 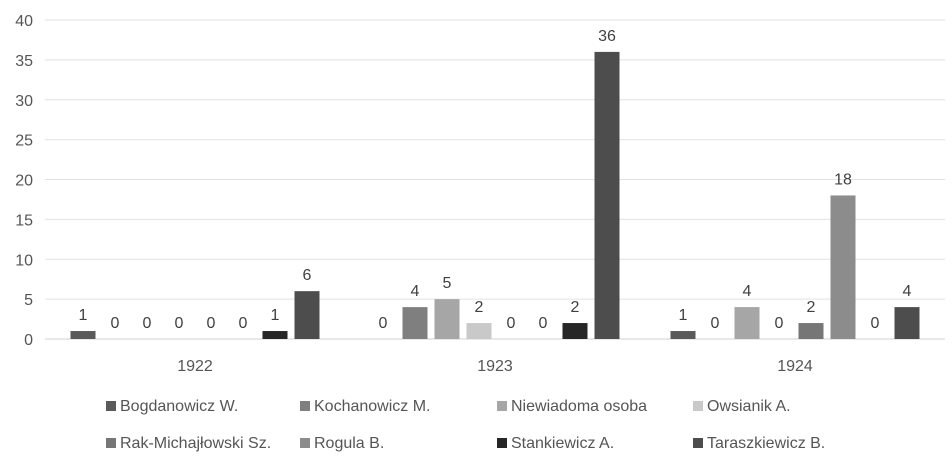 I want to click on legend-label: Rogula B., so click(x=349, y=443).